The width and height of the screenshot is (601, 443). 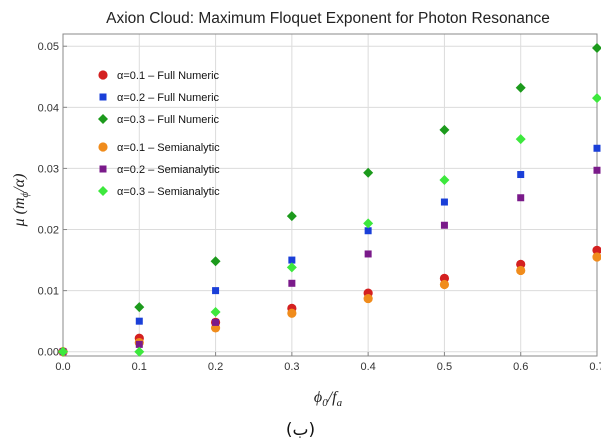 What do you see at coordinates (62, 367) in the screenshot?
I see `x-tick-label: 0.0` at bounding box center [62, 367].